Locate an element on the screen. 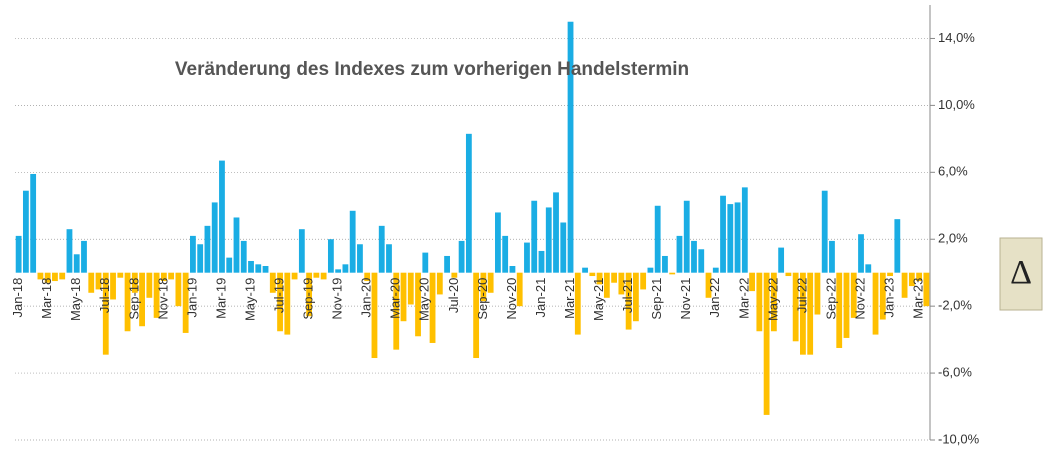 This screenshot has height=450, width=1046. delta-symbol: Δ is located at coordinates (1021, 272).